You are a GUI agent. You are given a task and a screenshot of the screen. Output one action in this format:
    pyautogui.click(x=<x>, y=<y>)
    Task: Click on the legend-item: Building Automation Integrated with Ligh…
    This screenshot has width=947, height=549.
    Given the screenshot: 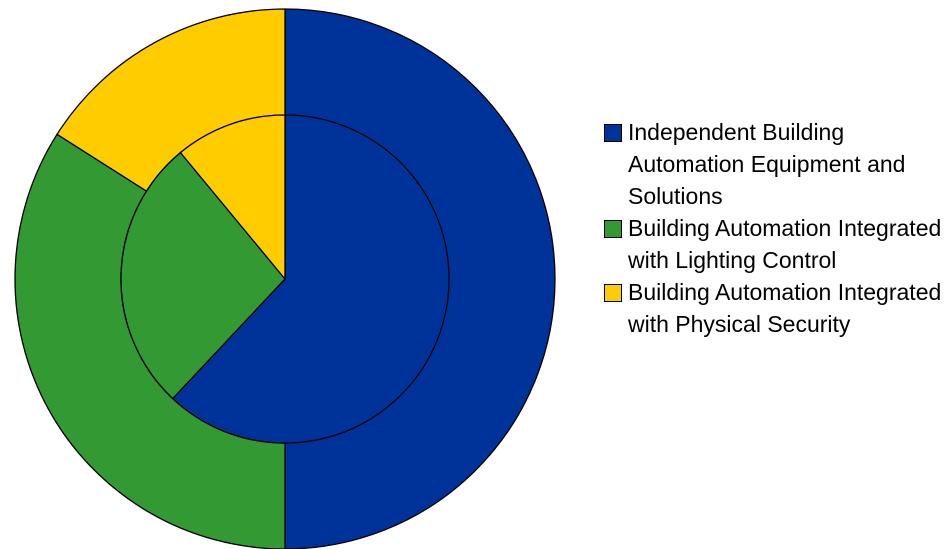 What is the action you would take?
    pyautogui.click(x=774, y=244)
    